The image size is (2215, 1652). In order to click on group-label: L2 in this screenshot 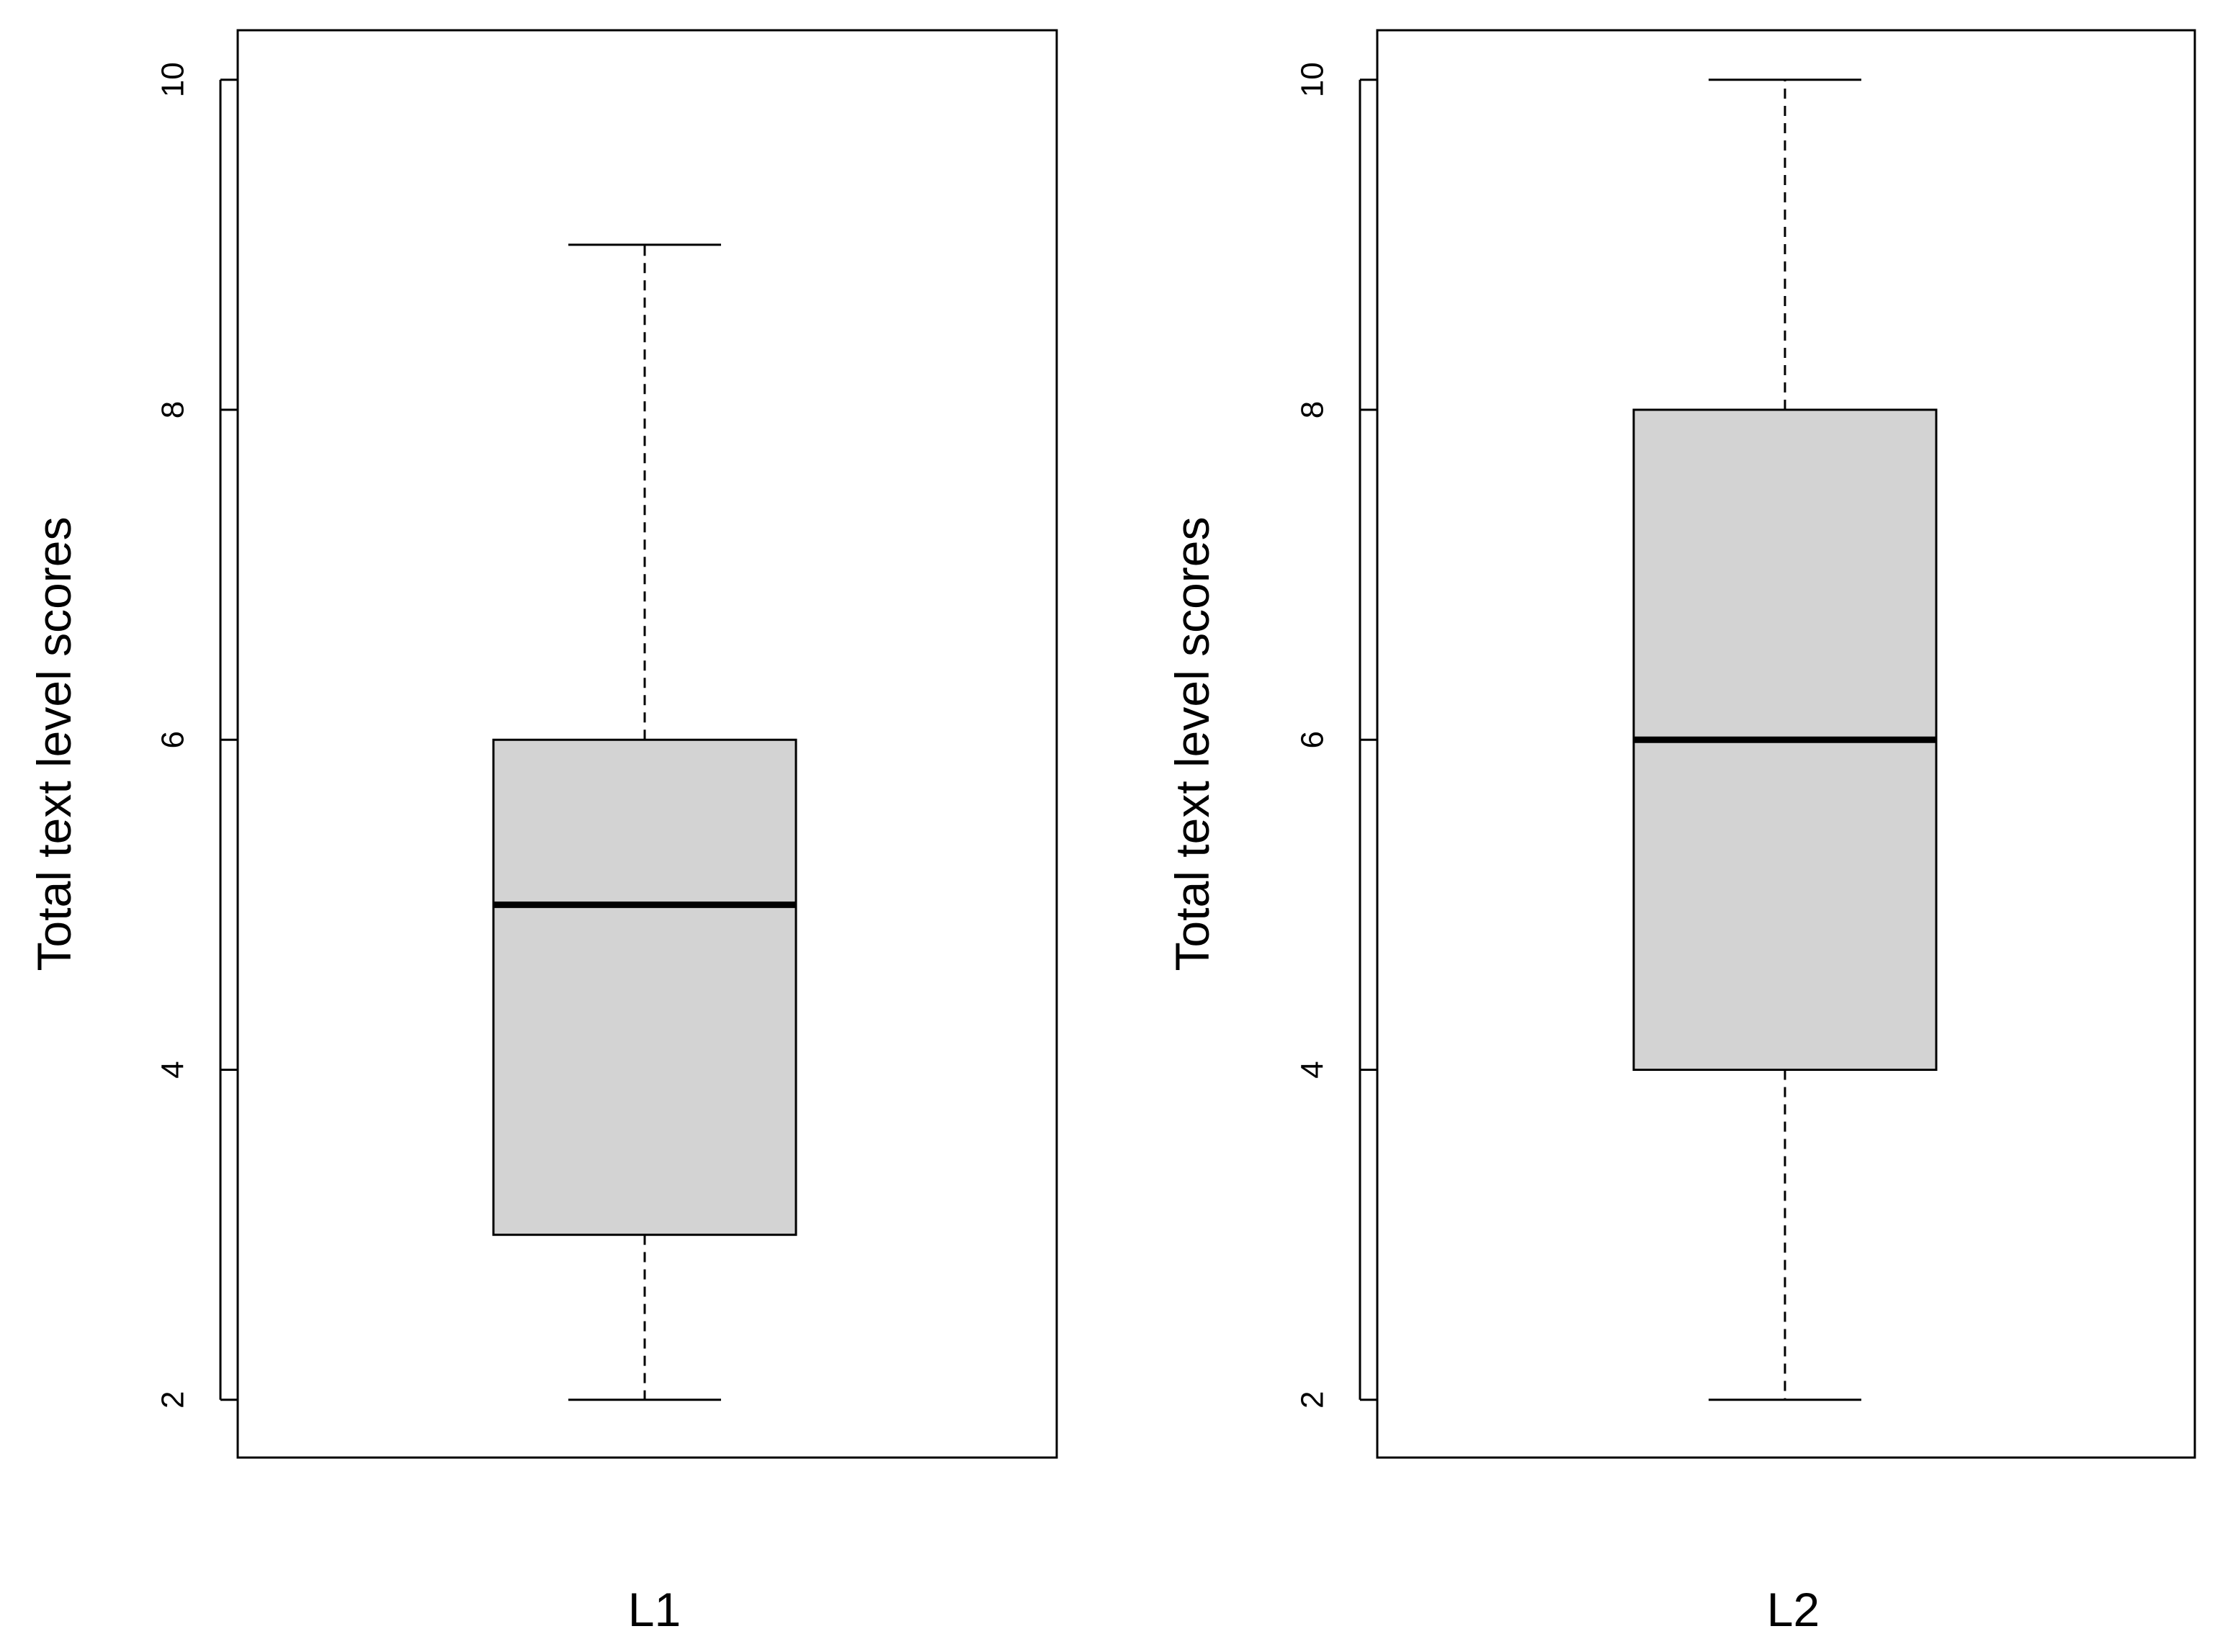, I will do `click(1793, 1609)`.